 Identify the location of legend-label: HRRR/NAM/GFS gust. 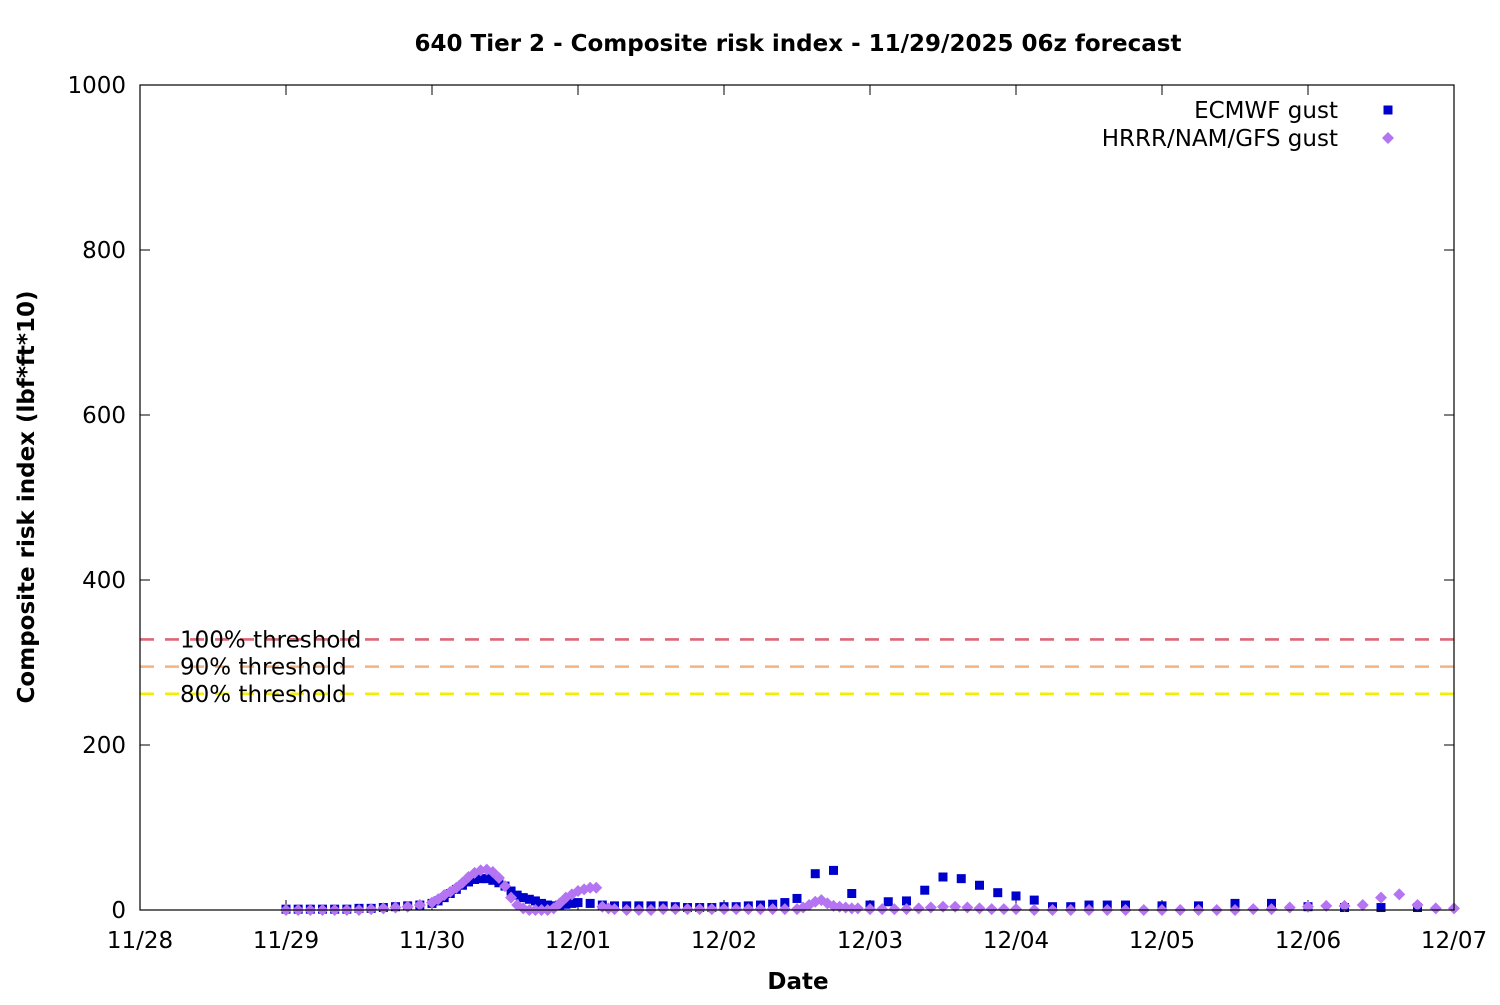
(1220, 139).